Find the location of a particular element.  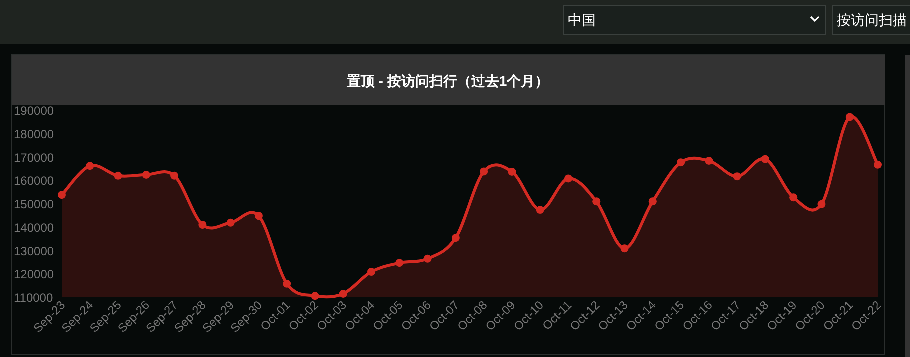

y-tick-label: 170000 is located at coordinates (34, 157).